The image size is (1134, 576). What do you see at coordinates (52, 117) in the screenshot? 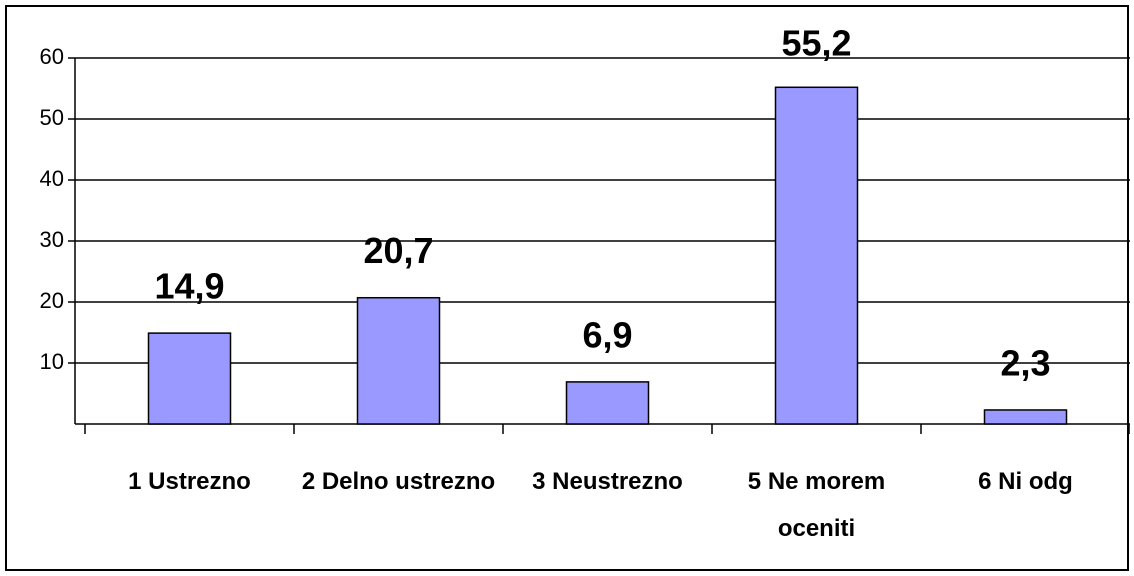
I see `y-tick-label: 50` at bounding box center [52, 117].